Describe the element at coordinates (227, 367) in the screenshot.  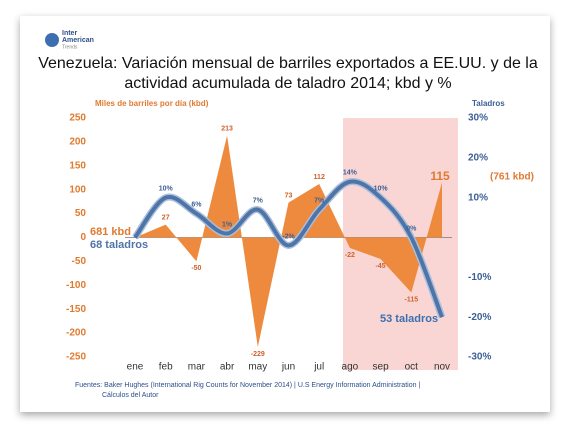
I see `x-tick-label: abr` at that location.